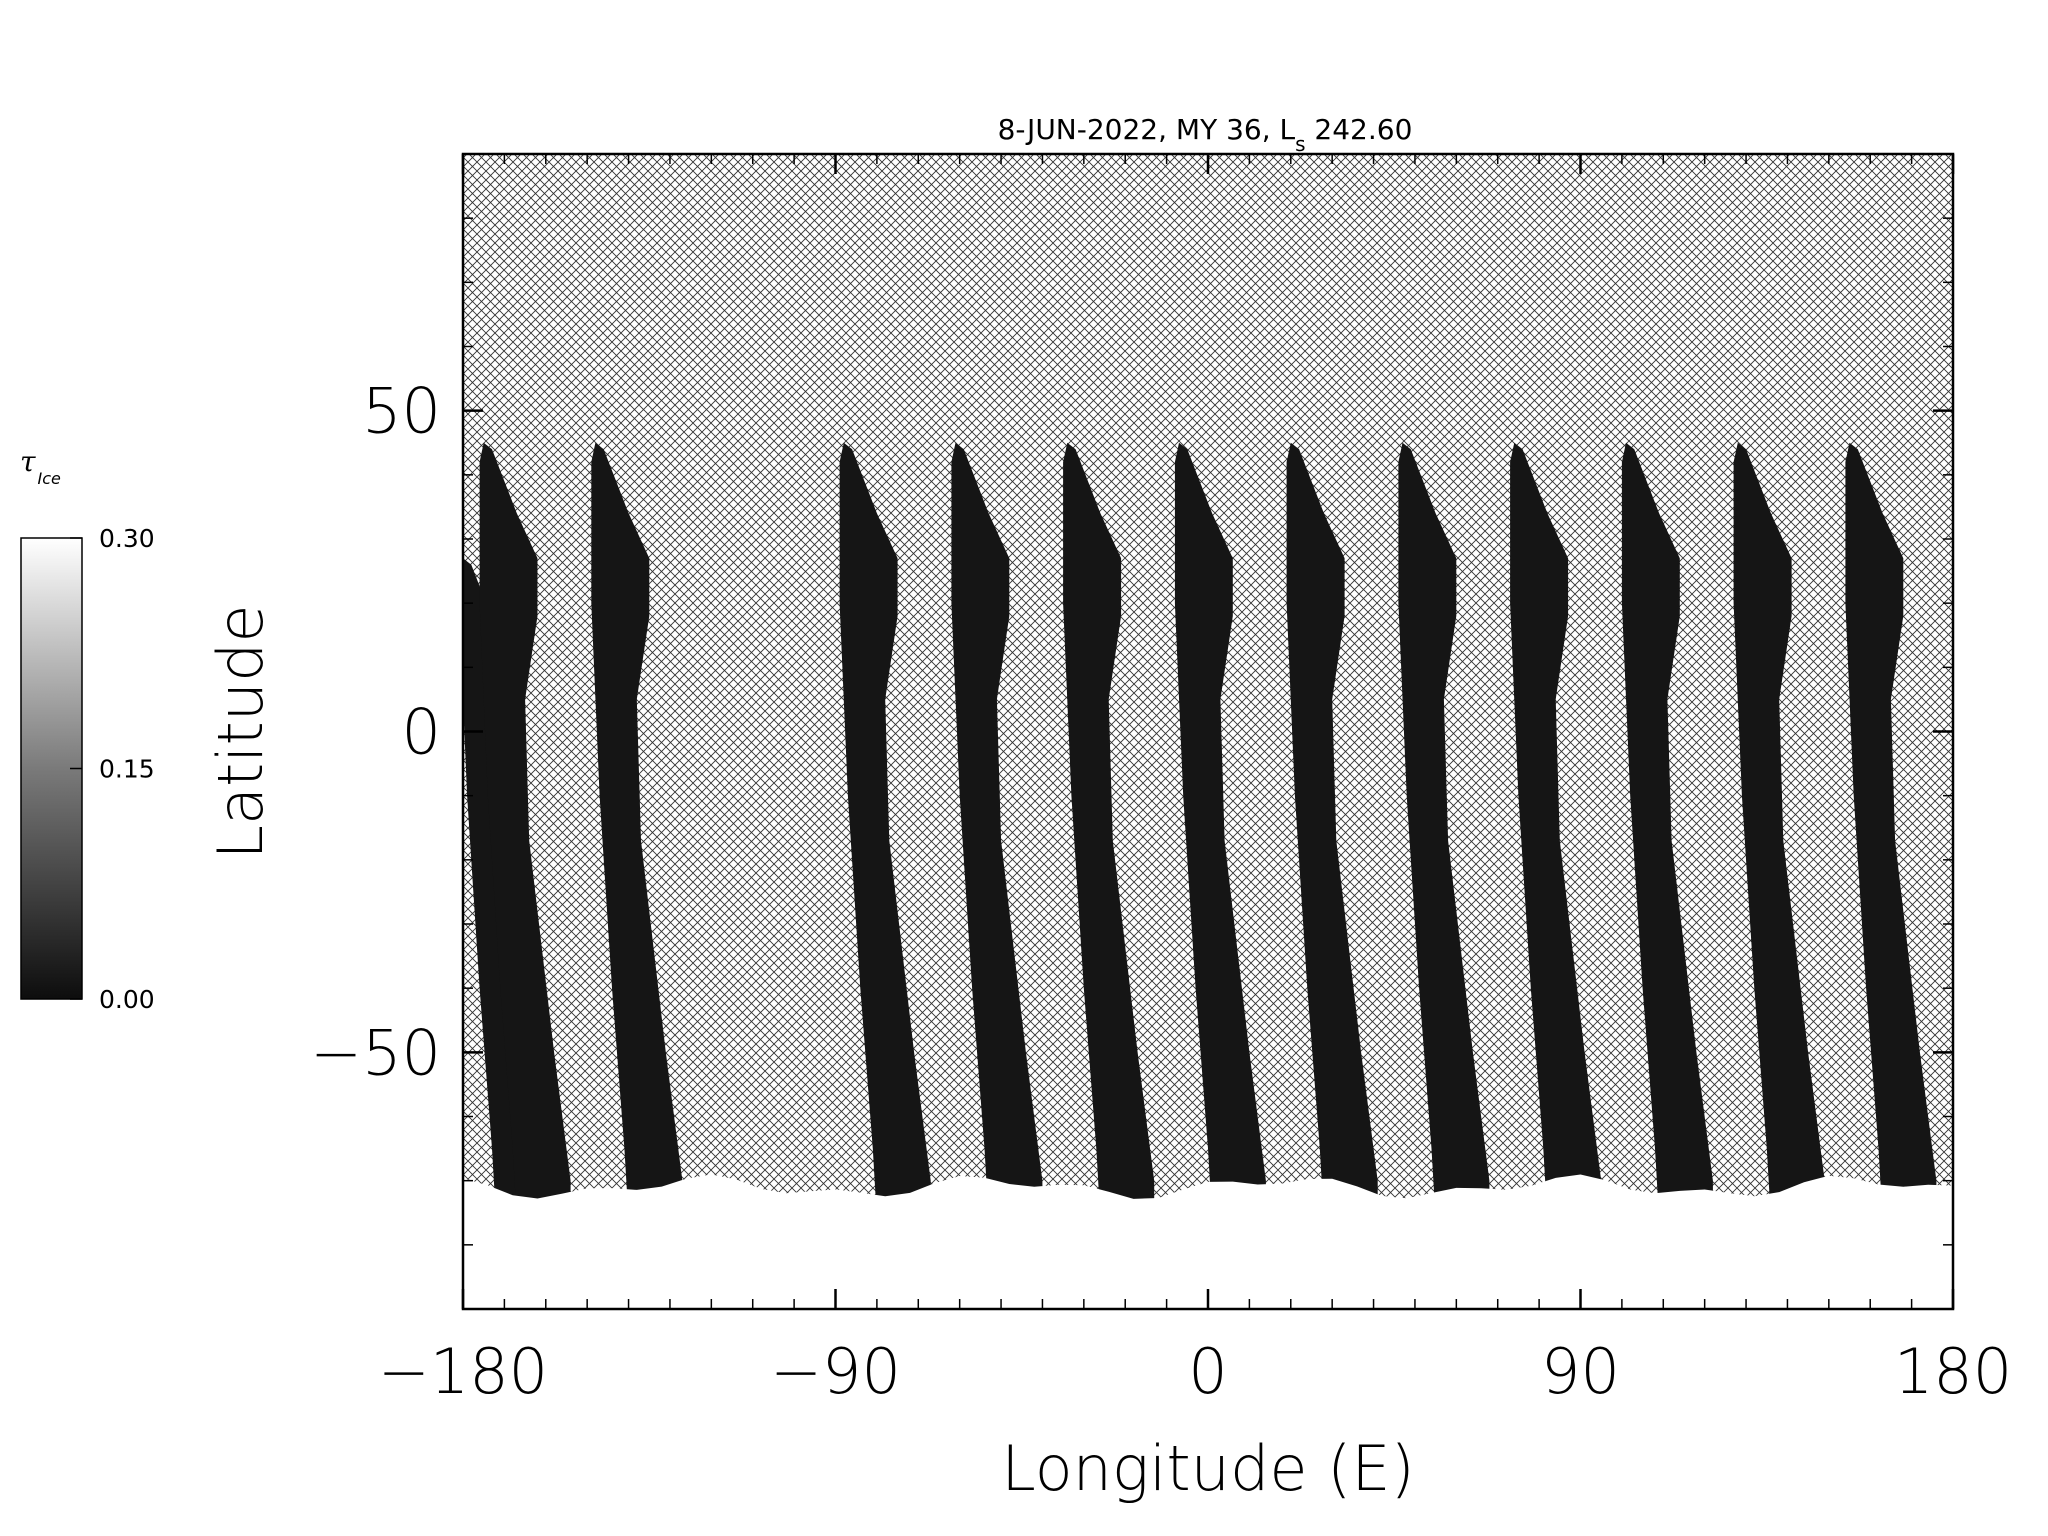 The height and width of the screenshot is (1536, 2048). What do you see at coordinates (1207, 1468) in the screenshot?
I see `x-axis-title: Longitude (E)` at bounding box center [1207, 1468].